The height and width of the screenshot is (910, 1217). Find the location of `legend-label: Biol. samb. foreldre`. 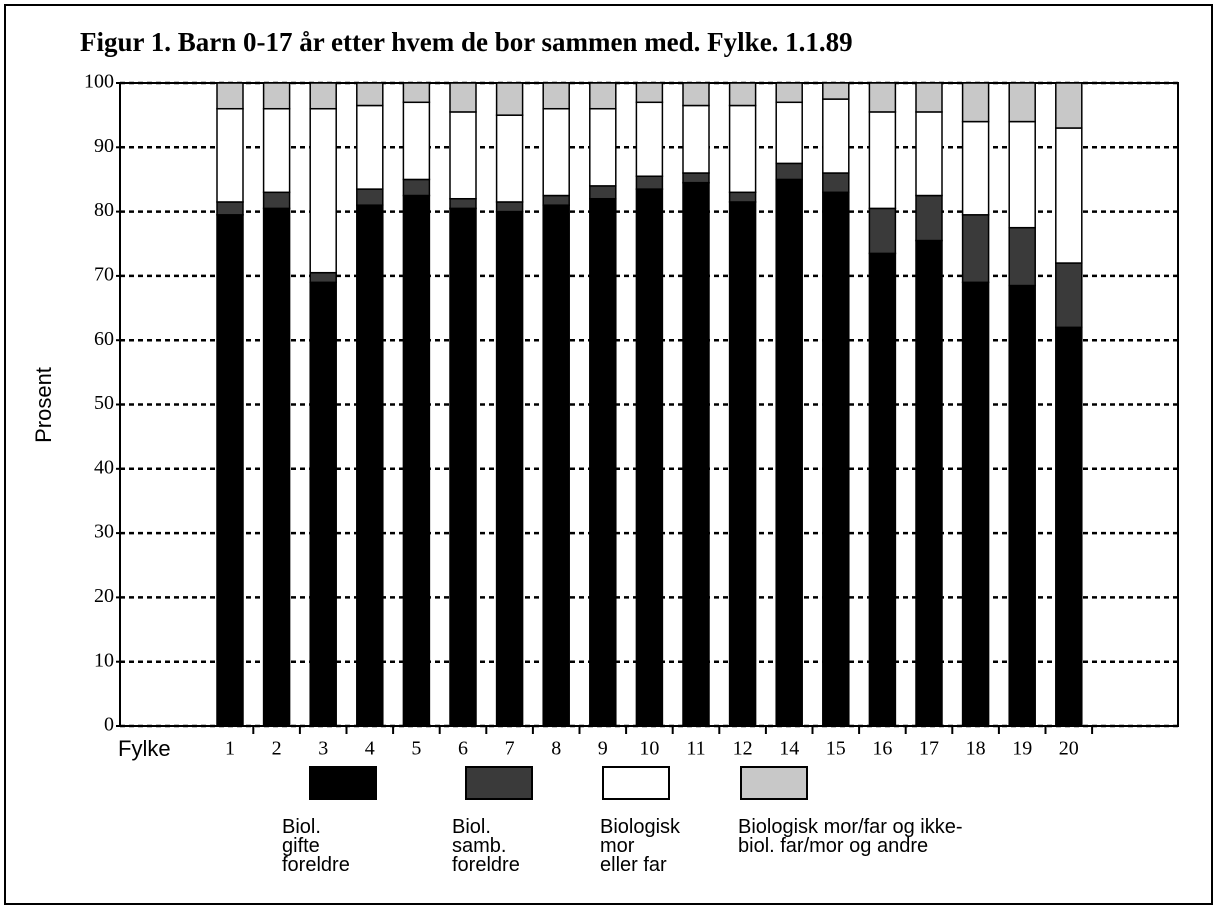

legend-label: Biol. samb. foreldre is located at coordinates (486, 846).